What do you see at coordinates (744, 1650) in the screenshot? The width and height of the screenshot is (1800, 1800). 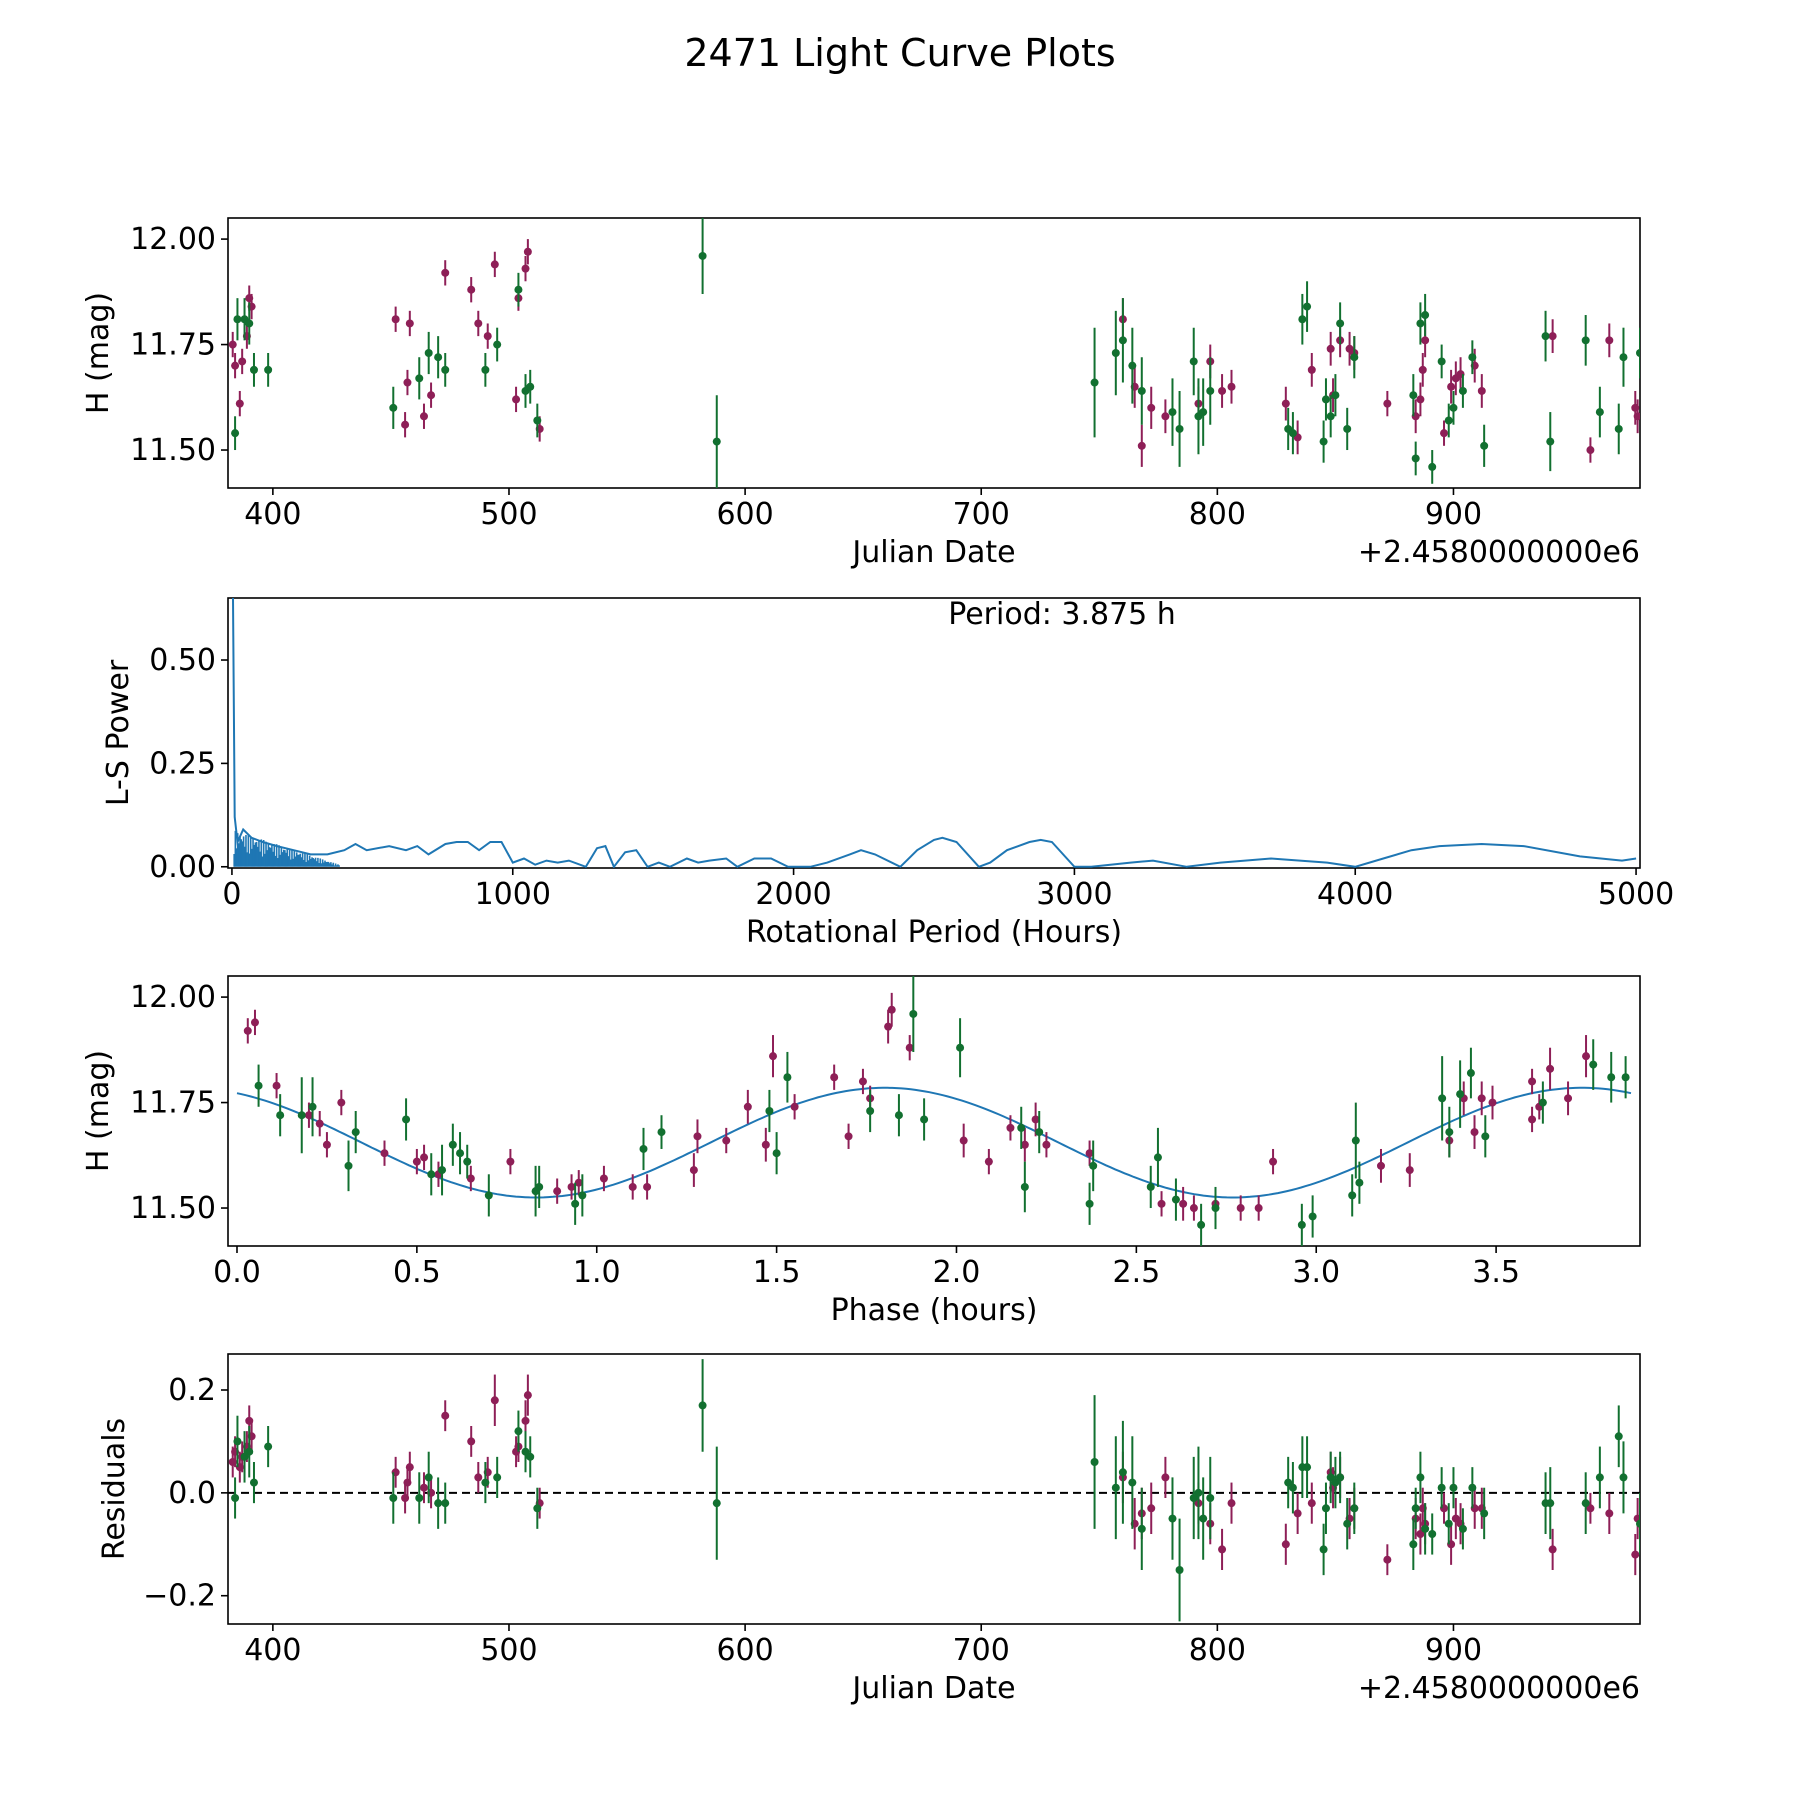 I see `residuals-xtick-label: 600` at bounding box center [744, 1650].